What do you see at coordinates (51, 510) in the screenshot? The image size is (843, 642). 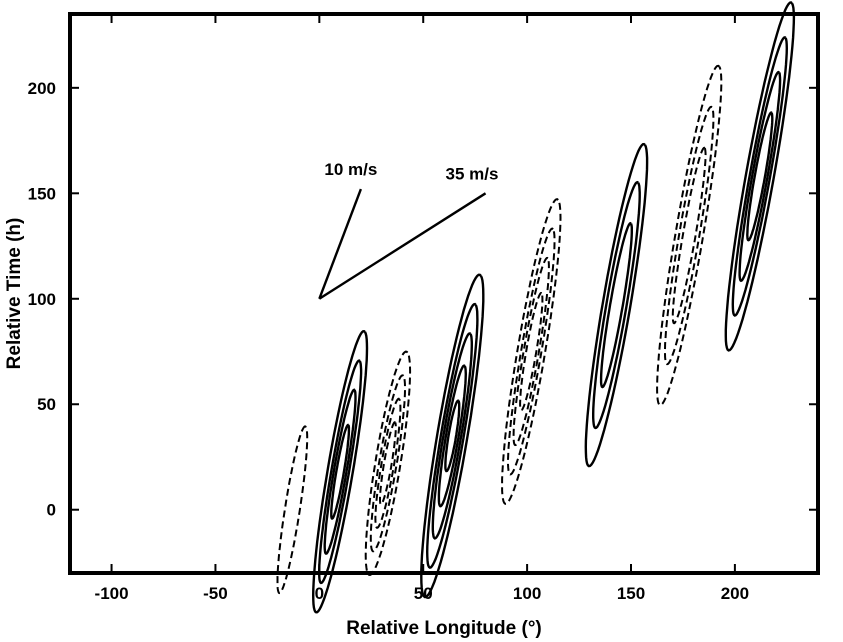 I see `y-tick-label: 0` at bounding box center [51, 510].